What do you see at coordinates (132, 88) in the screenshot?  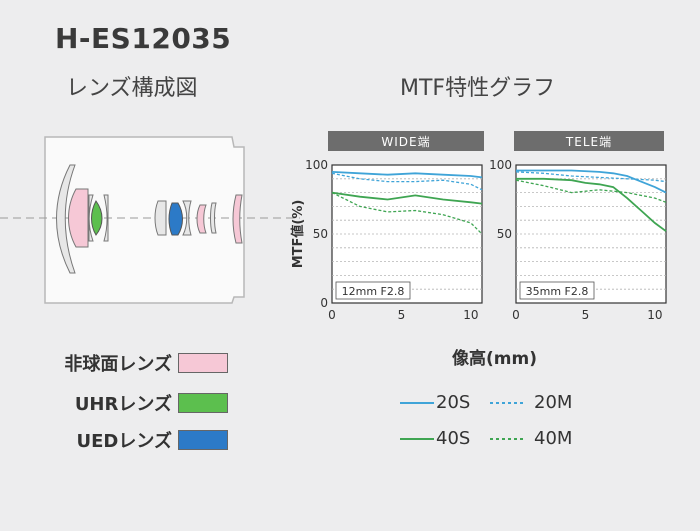 I see `lens-diagram-title: レンズ構成図` at bounding box center [132, 88].